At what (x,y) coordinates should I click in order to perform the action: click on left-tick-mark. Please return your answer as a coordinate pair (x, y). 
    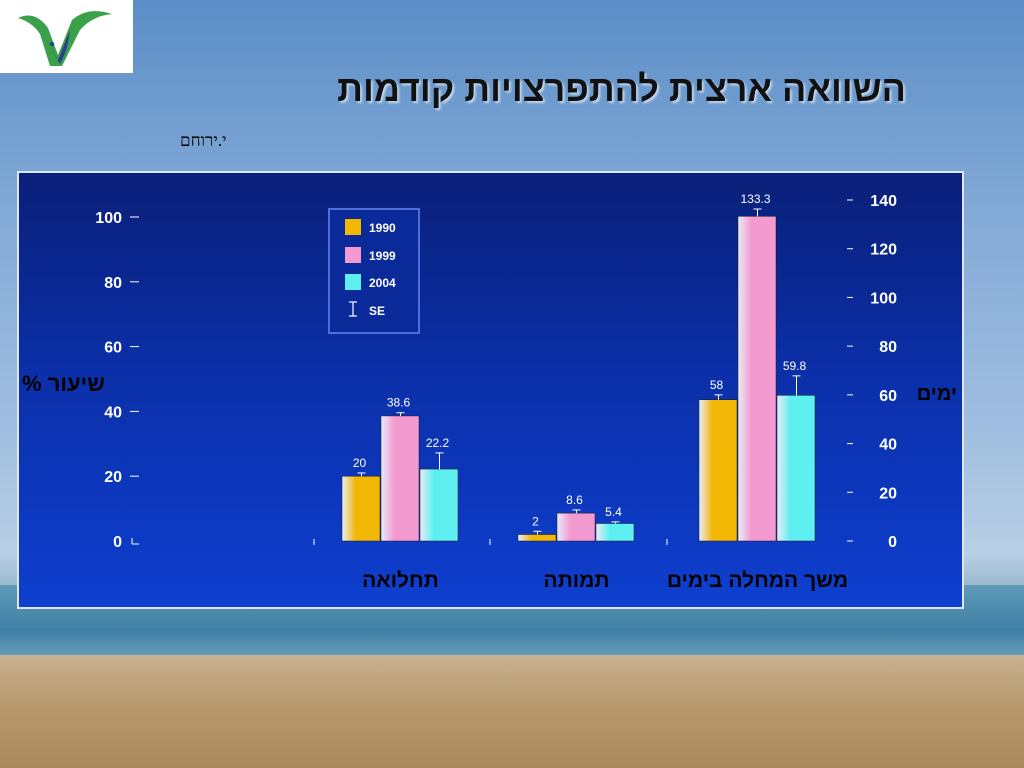
    Looking at the image, I should click on (135, 541).